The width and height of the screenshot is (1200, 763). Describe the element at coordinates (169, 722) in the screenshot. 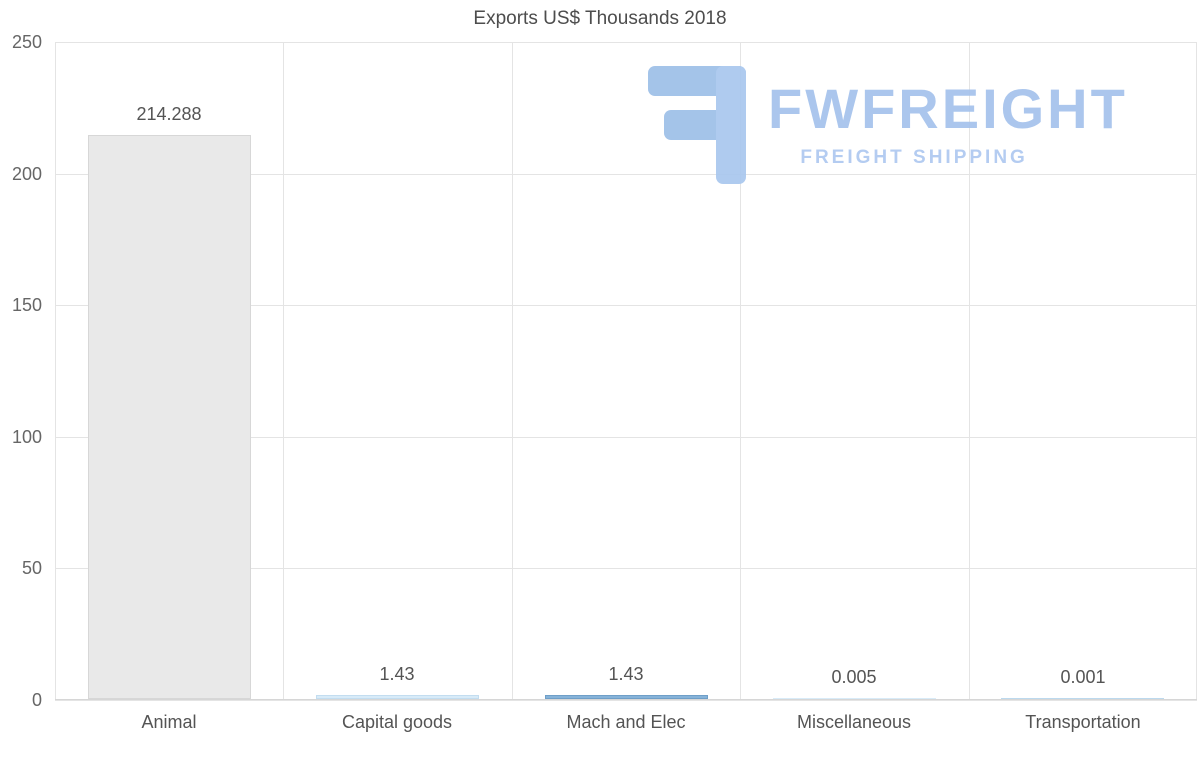

I see `x-axis-category-label: Animal` at that location.